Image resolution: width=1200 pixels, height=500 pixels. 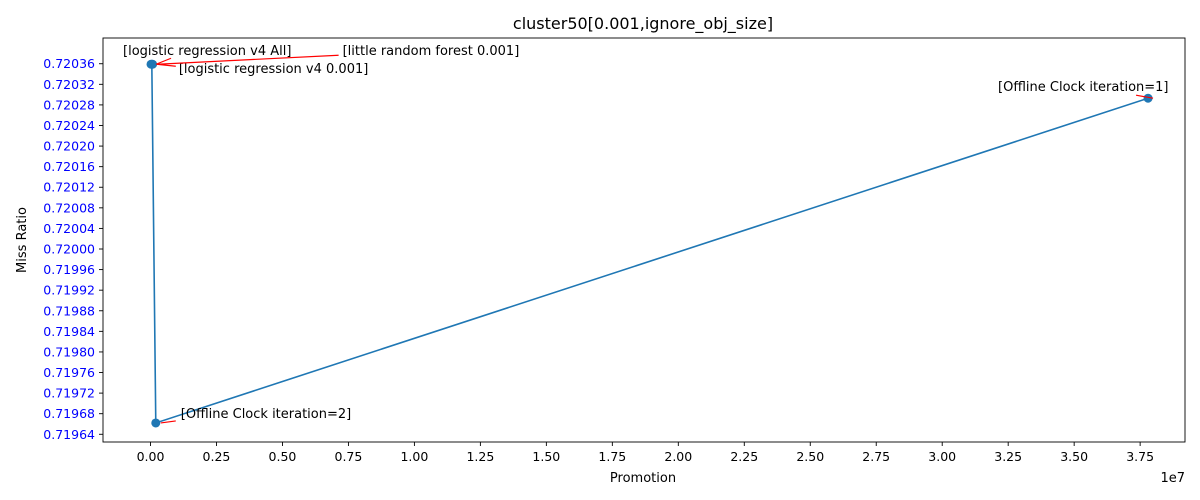 I want to click on x-tick-label: 0.50, so click(x=283, y=456).